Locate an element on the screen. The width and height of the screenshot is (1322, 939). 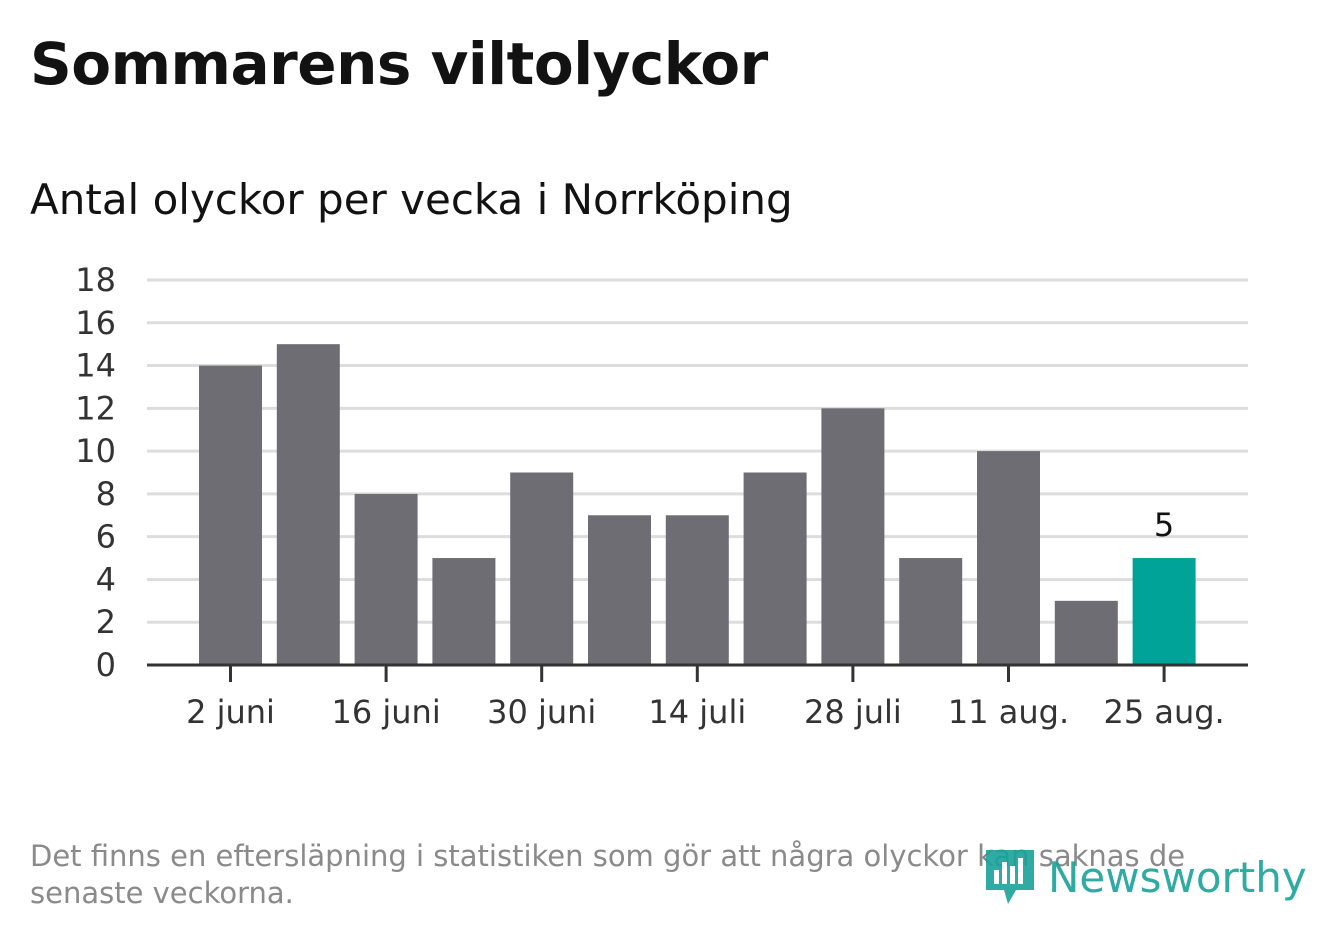
y-axis-tick-labels: 0 2 4 6 8 10 12 14 16 18 is located at coordinates (95, 472).